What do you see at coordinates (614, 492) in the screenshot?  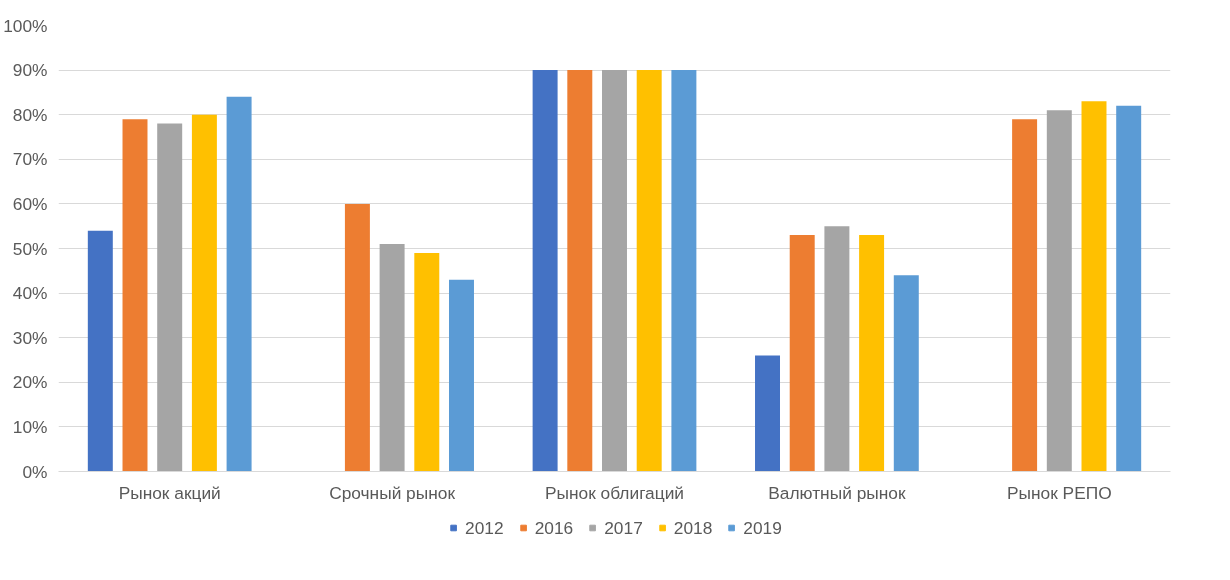 I see `x-tick-label: Рынок облигаций` at bounding box center [614, 492].